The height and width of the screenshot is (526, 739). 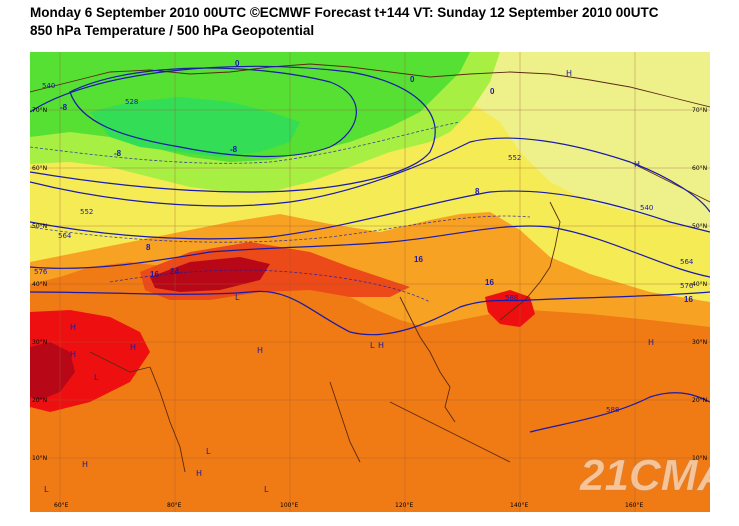 I want to click on lat-tick-right: 60°N, so click(x=699, y=168).